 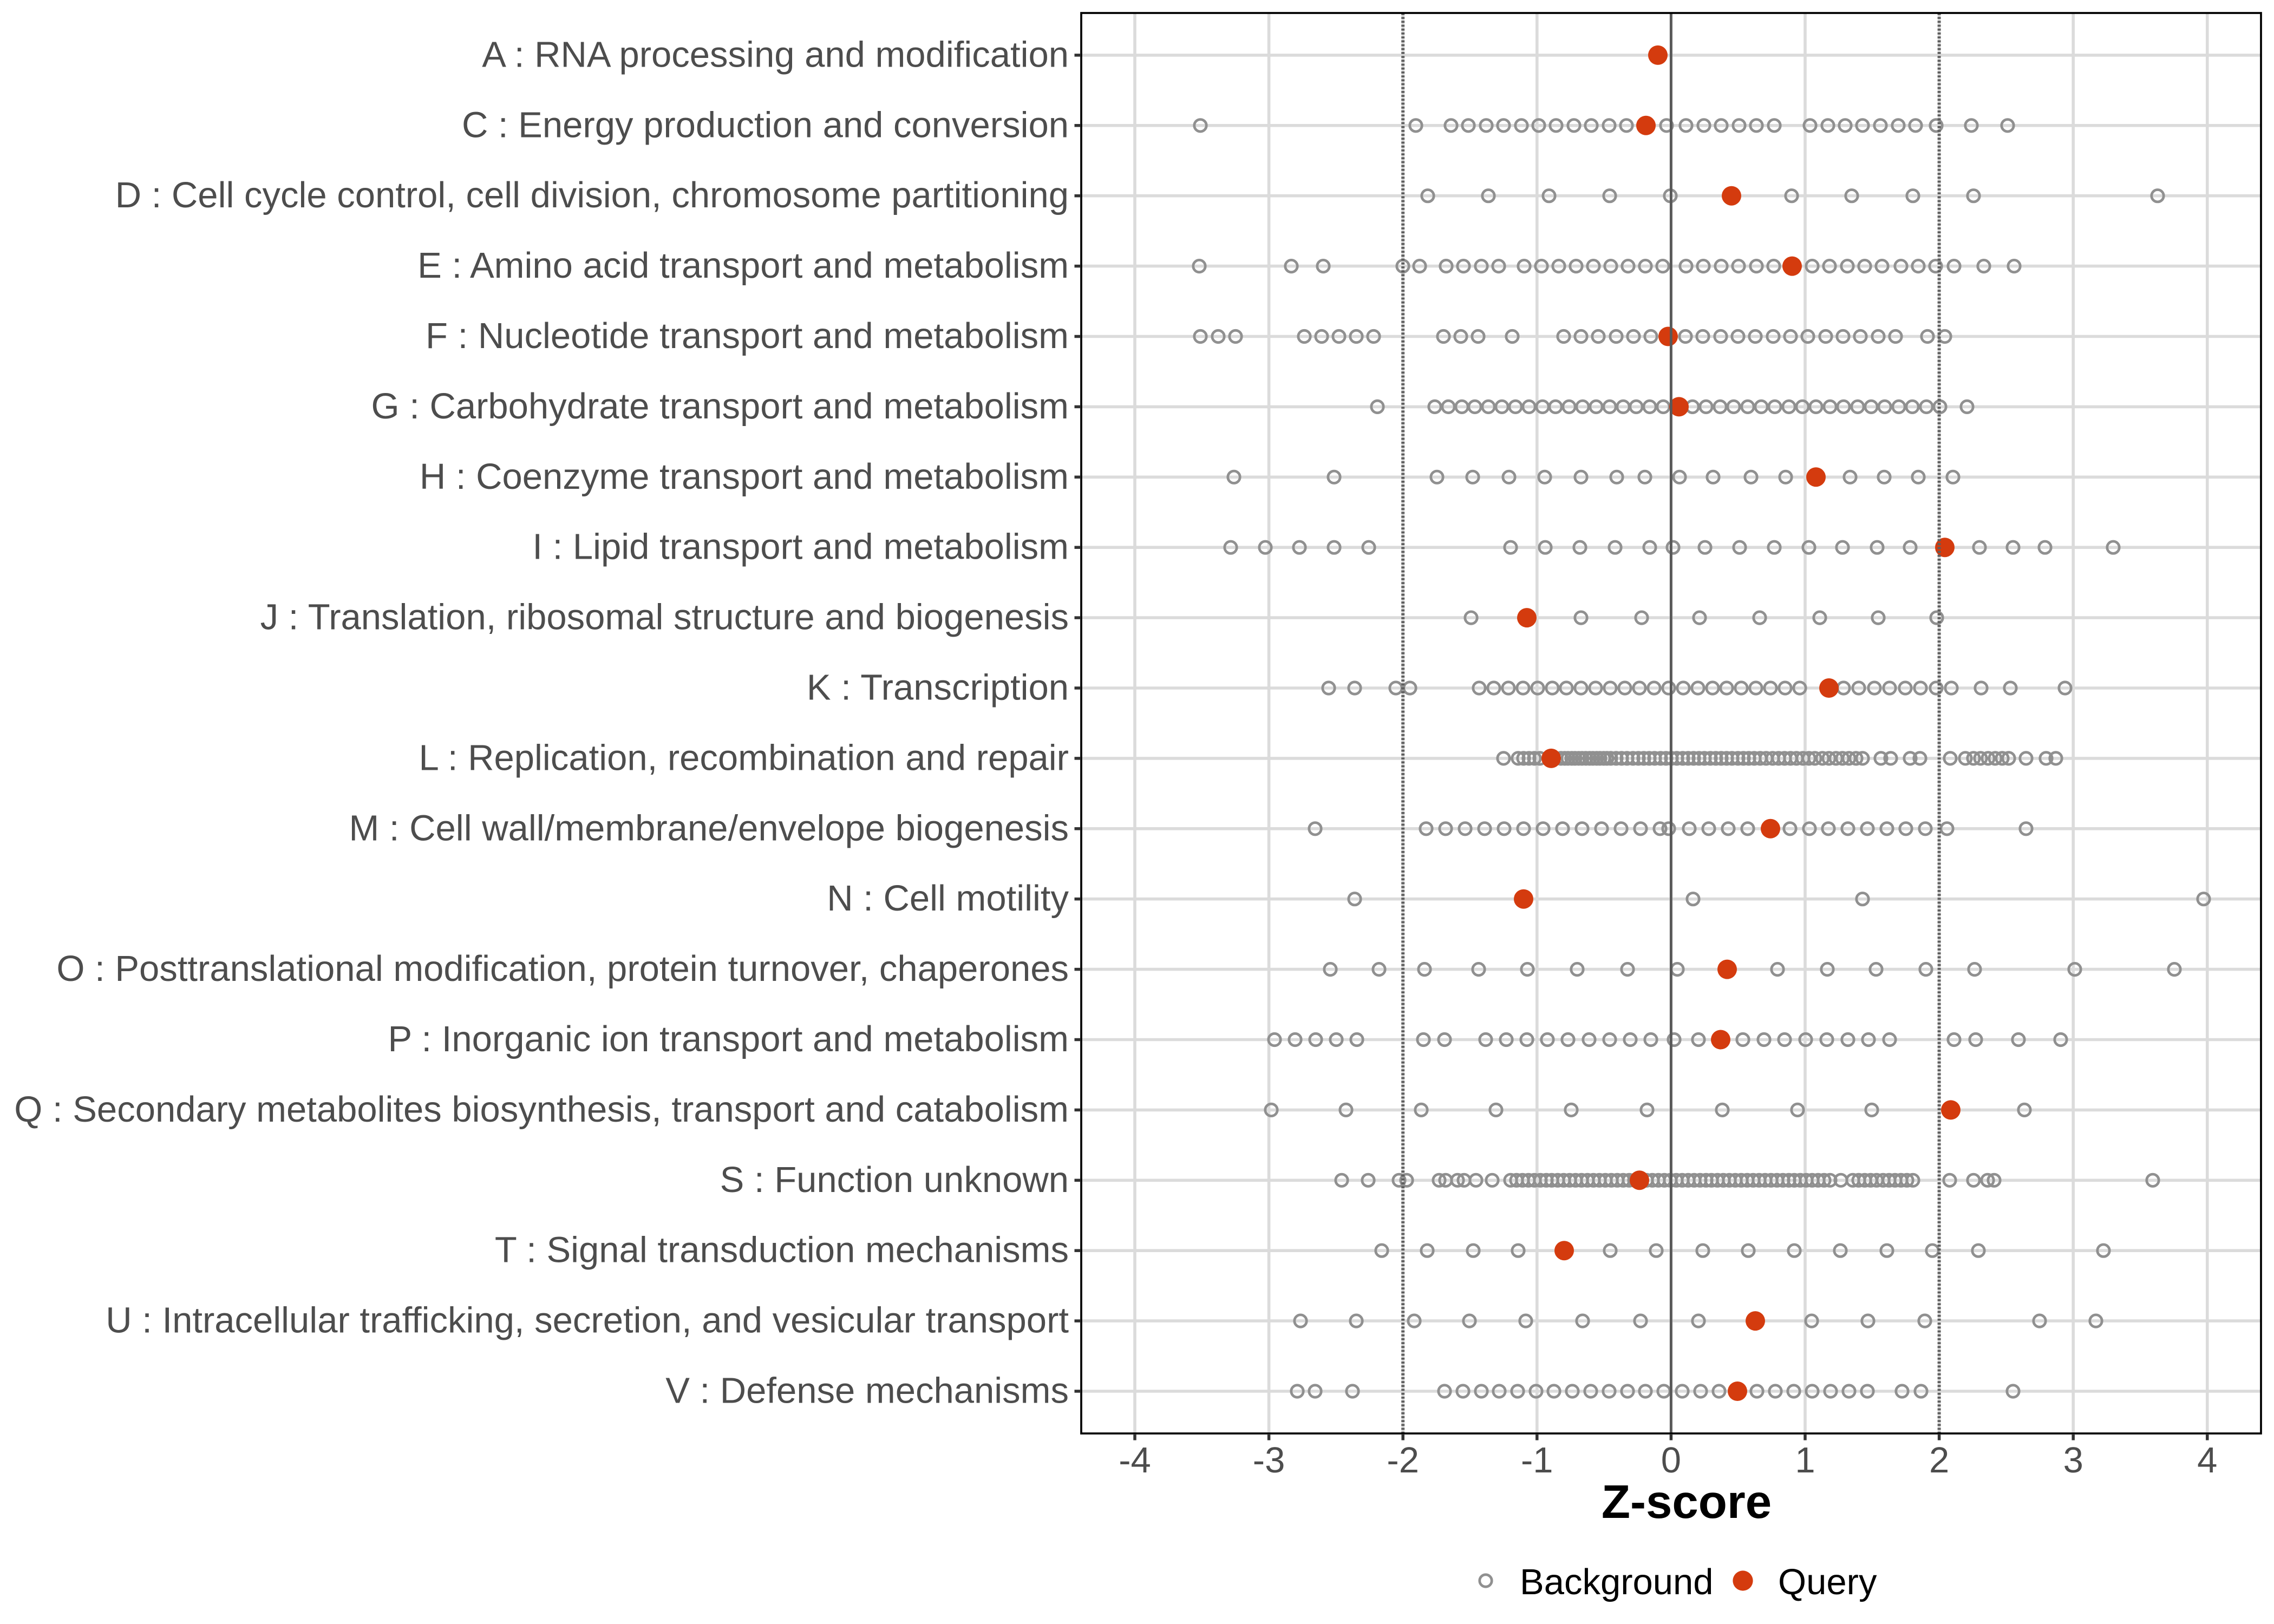 I want to click on svg-text: K : Transcription, so click(x=938, y=687).